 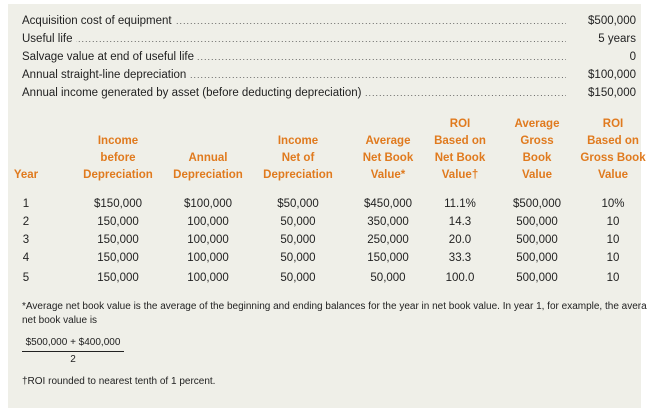 I want to click on cell-roi-net-book-value: 100.0, so click(x=460, y=278).